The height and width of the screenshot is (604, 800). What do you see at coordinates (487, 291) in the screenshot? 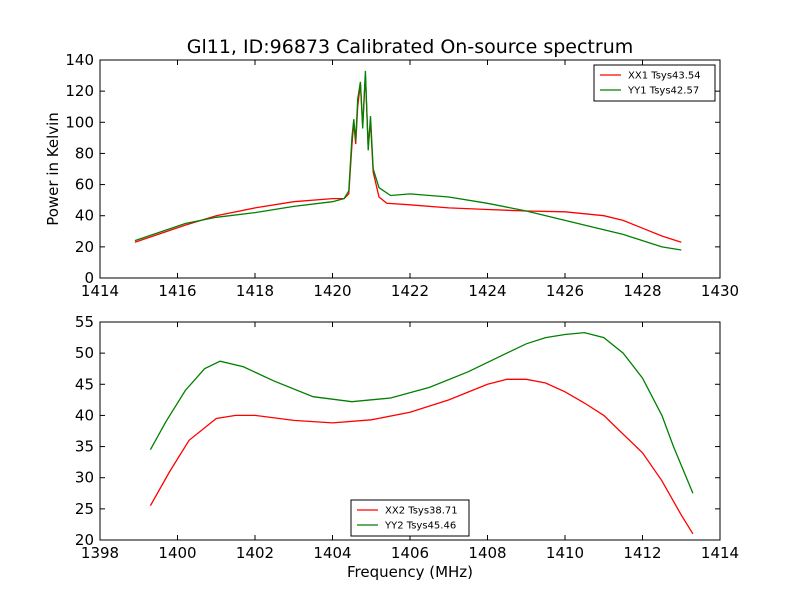
I see `x-tick-label: 1424` at bounding box center [487, 291].